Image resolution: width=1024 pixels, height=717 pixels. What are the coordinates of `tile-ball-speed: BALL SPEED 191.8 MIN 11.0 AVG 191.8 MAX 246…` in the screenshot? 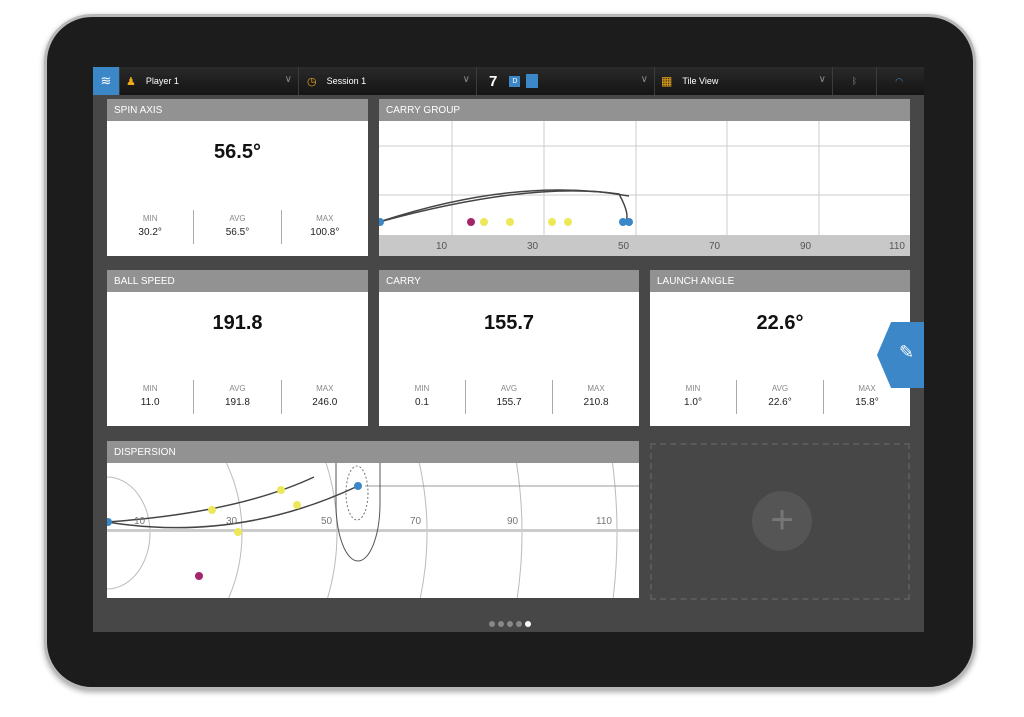 It's located at (237, 348).